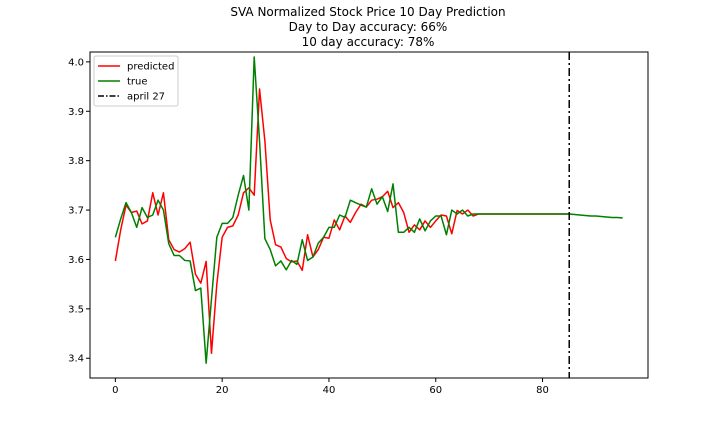 The width and height of the screenshot is (720, 432). Describe the element at coordinates (146, 97) in the screenshot. I see `legend-label-april-27: april 27` at that location.